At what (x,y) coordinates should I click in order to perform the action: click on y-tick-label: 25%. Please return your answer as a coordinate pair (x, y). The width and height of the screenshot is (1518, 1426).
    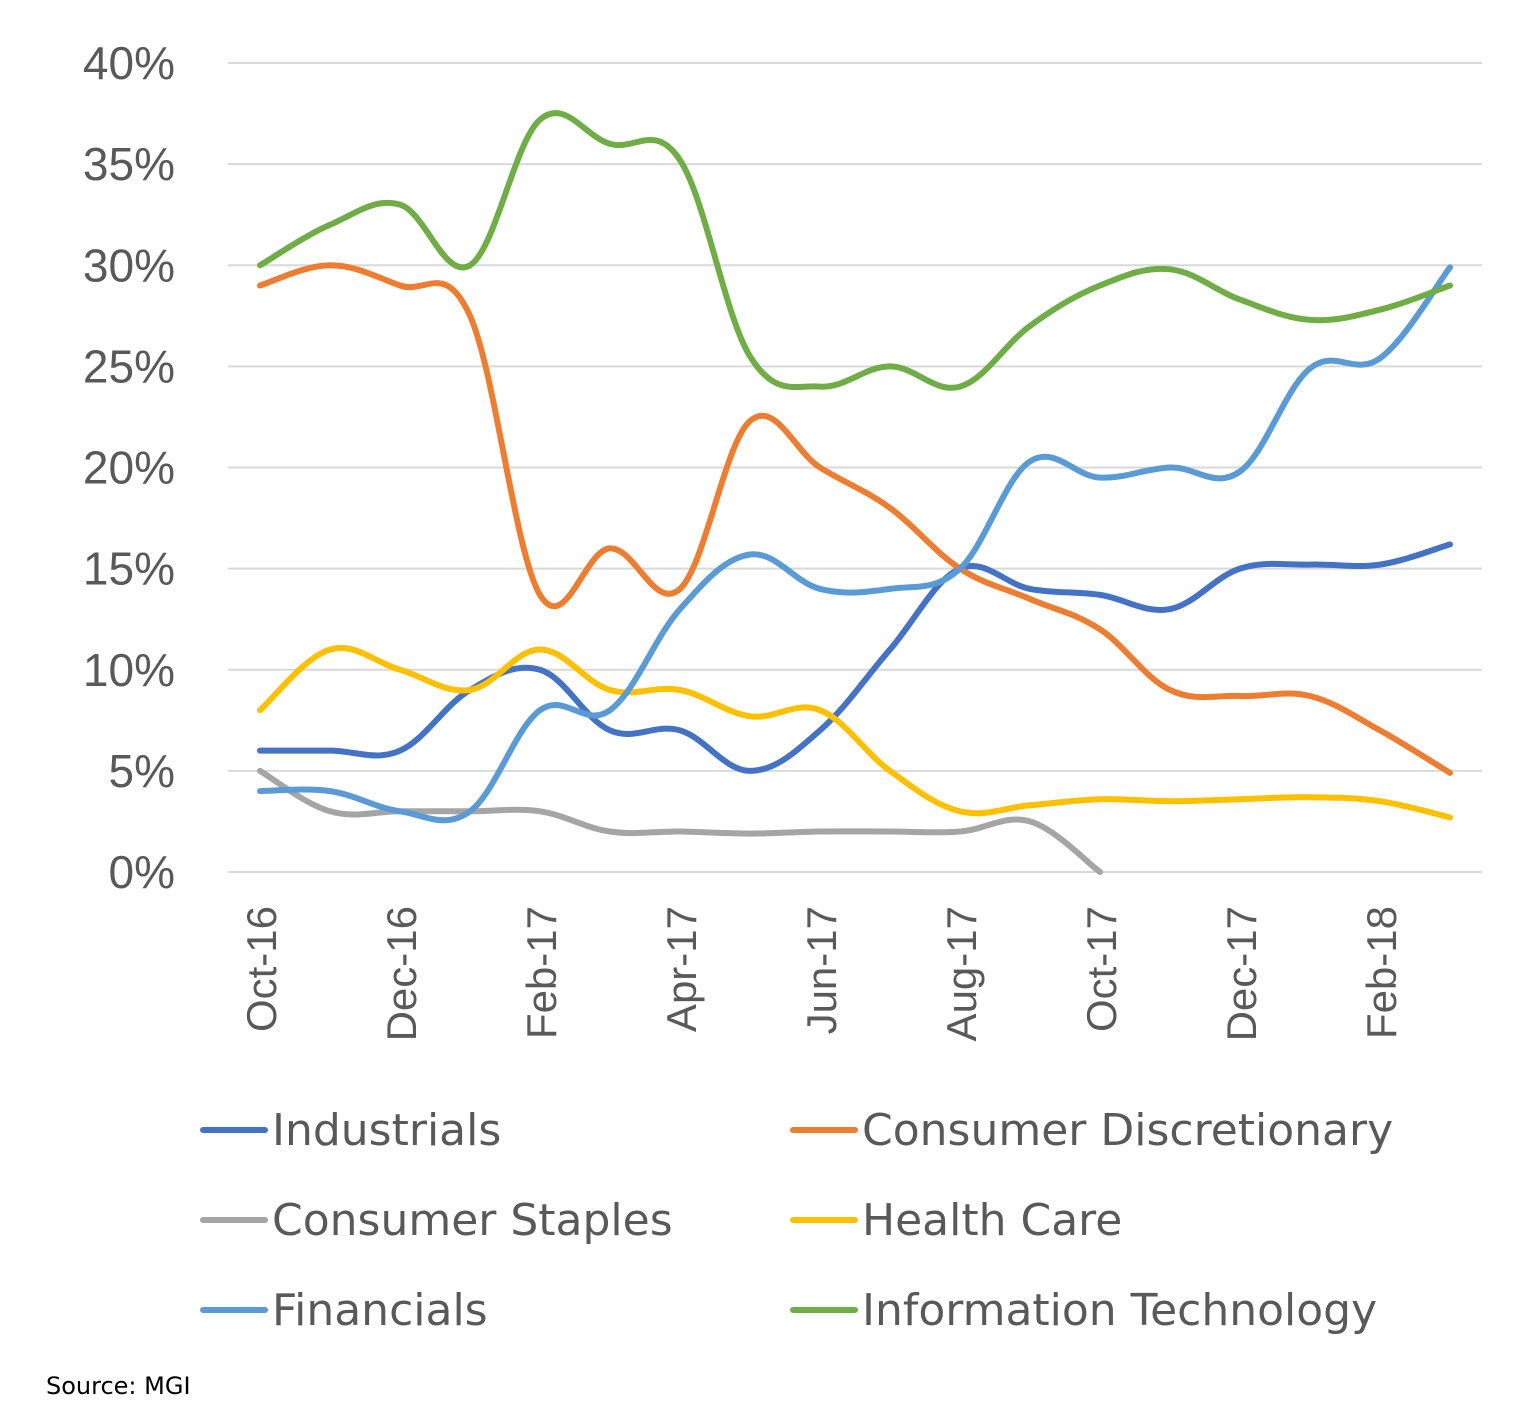
    Looking at the image, I should click on (129, 366).